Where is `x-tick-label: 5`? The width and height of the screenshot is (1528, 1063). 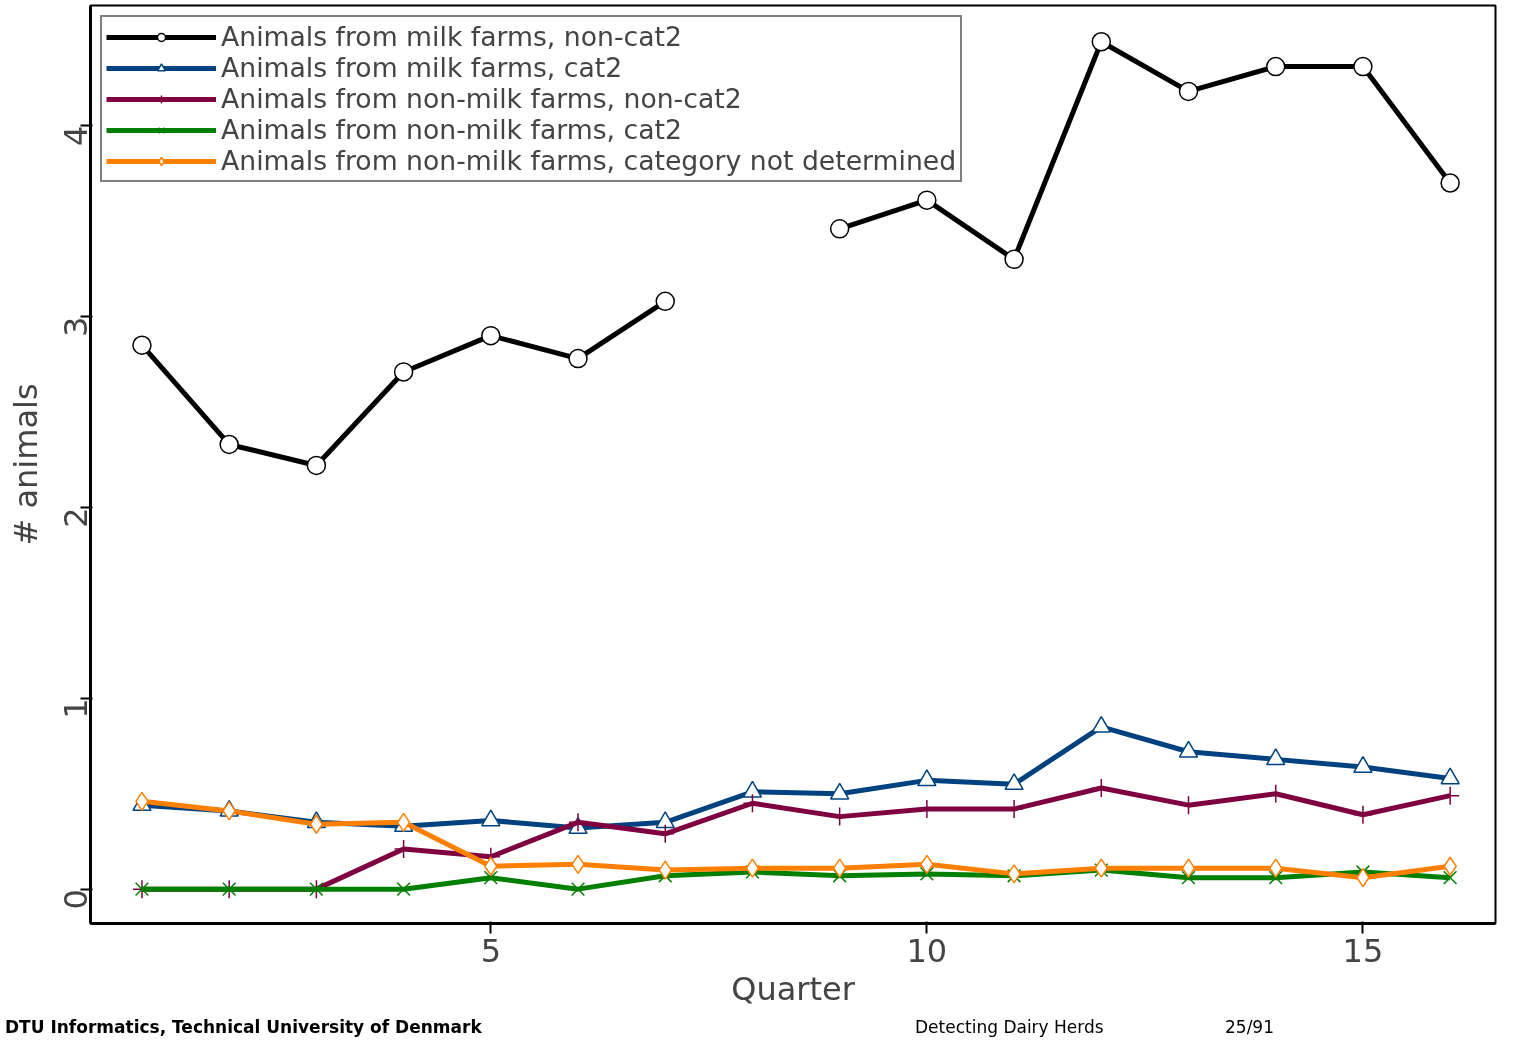 x-tick-label: 5 is located at coordinates (490, 950).